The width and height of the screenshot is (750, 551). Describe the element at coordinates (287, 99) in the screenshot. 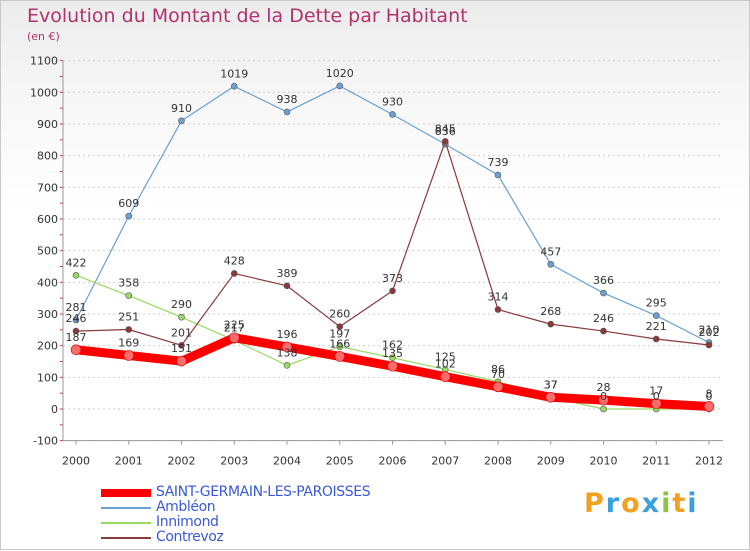

I see `data-label: 938` at that location.